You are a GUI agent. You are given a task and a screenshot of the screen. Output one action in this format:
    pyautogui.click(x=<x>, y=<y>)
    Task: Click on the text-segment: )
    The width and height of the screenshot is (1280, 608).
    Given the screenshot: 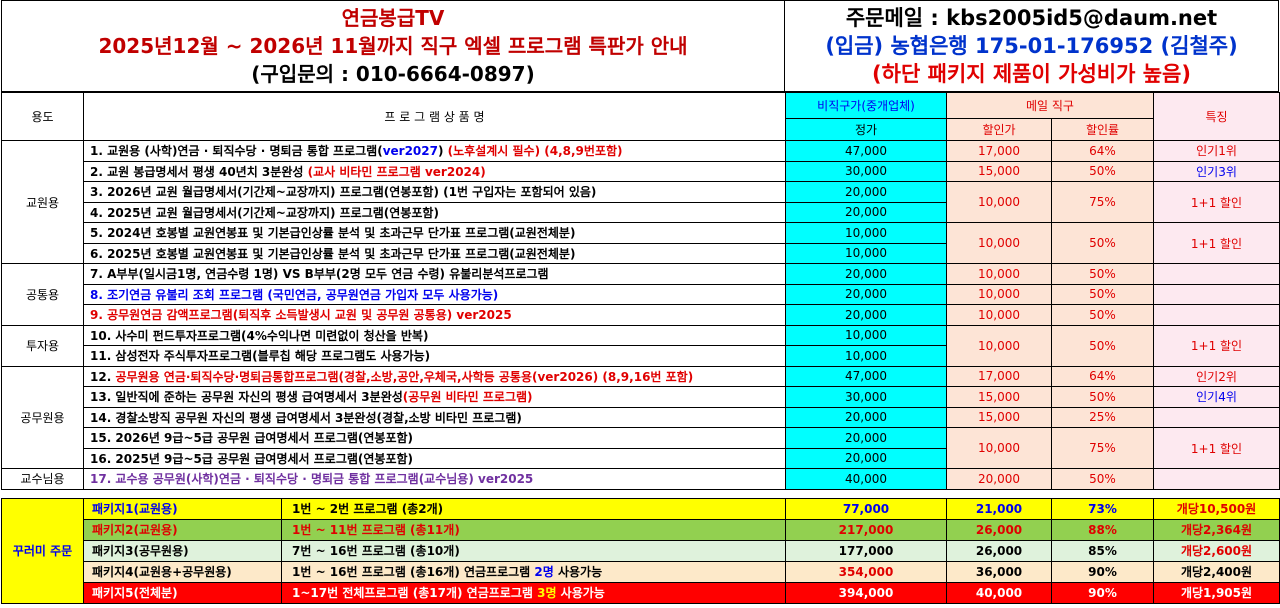 What is the action you would take?
    pyautogui.click(x=442, y=151)
    